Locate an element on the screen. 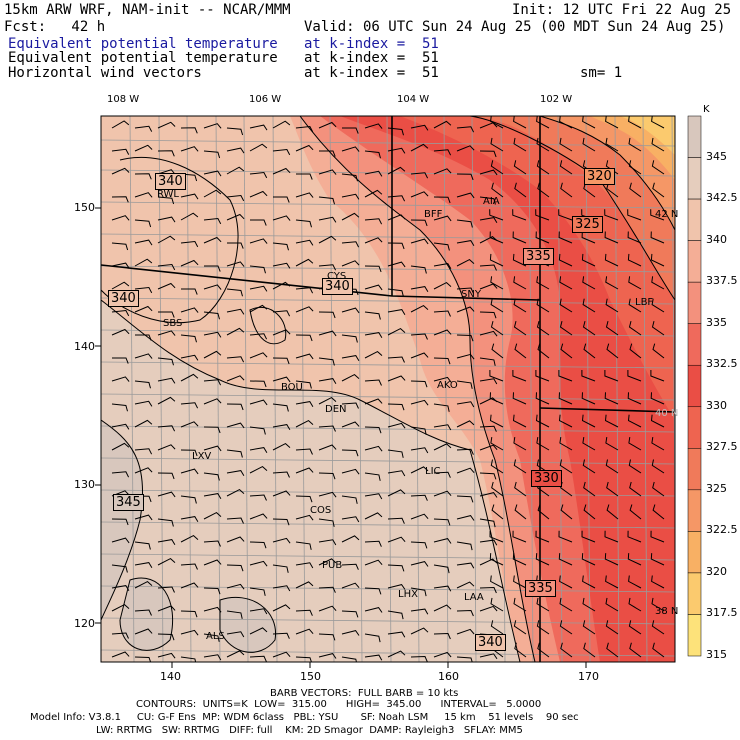  lon-label-104w: 104 W is located at coordinates (413, 99).